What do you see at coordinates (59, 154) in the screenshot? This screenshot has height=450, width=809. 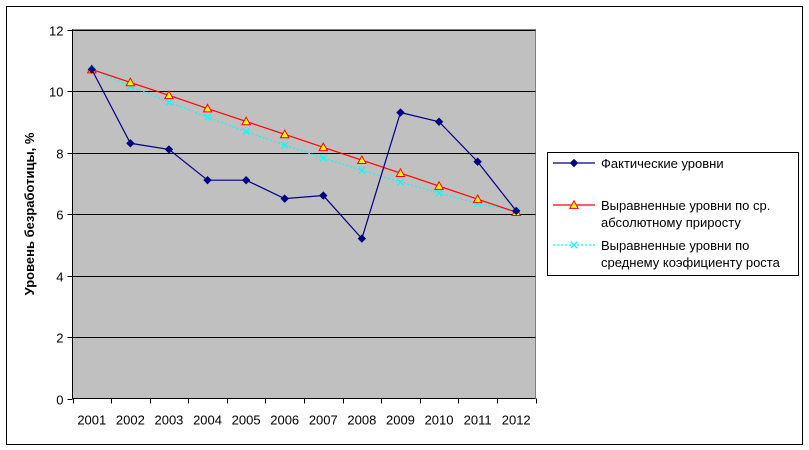 I see `y-tick-label: 8` at bounding box center [59, 154].